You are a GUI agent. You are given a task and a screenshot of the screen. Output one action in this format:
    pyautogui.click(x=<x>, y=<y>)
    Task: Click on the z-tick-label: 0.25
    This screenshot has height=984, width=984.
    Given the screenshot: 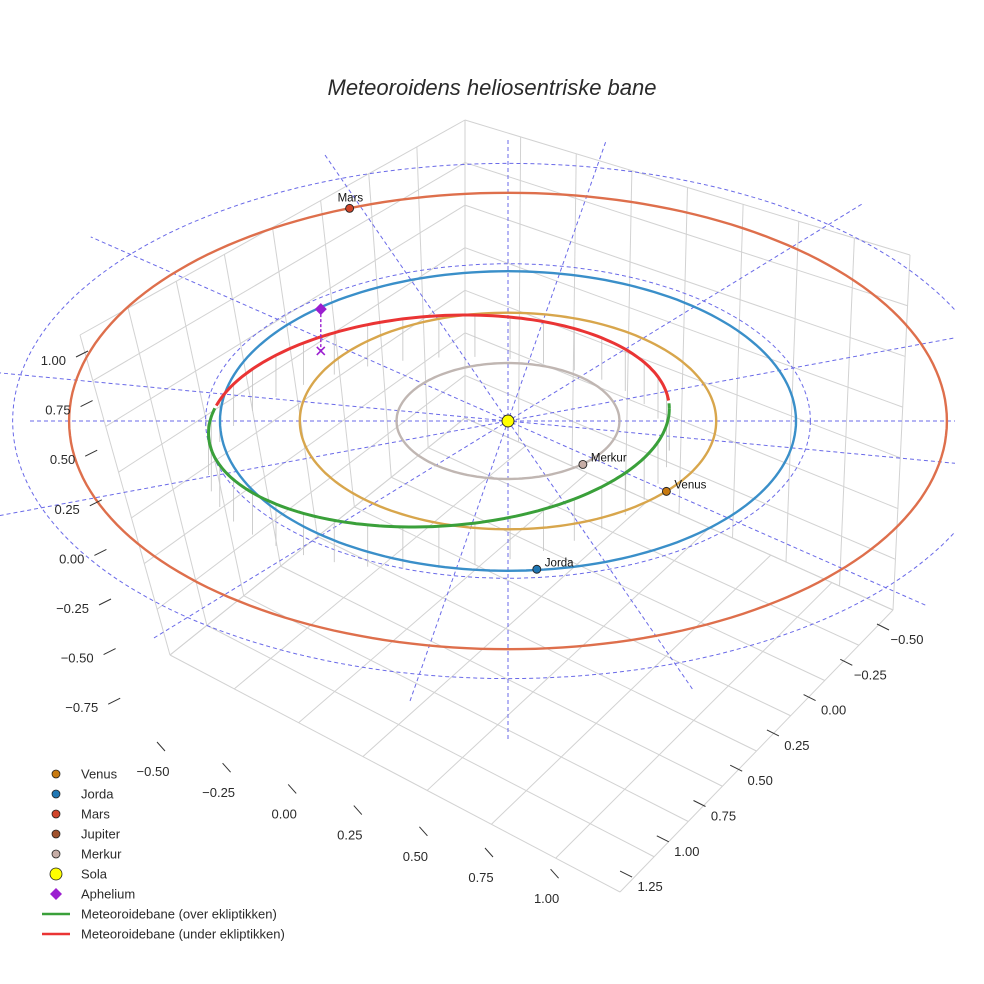 What is the action you would take?
    pyautogui.click(x=66, y=509)
    